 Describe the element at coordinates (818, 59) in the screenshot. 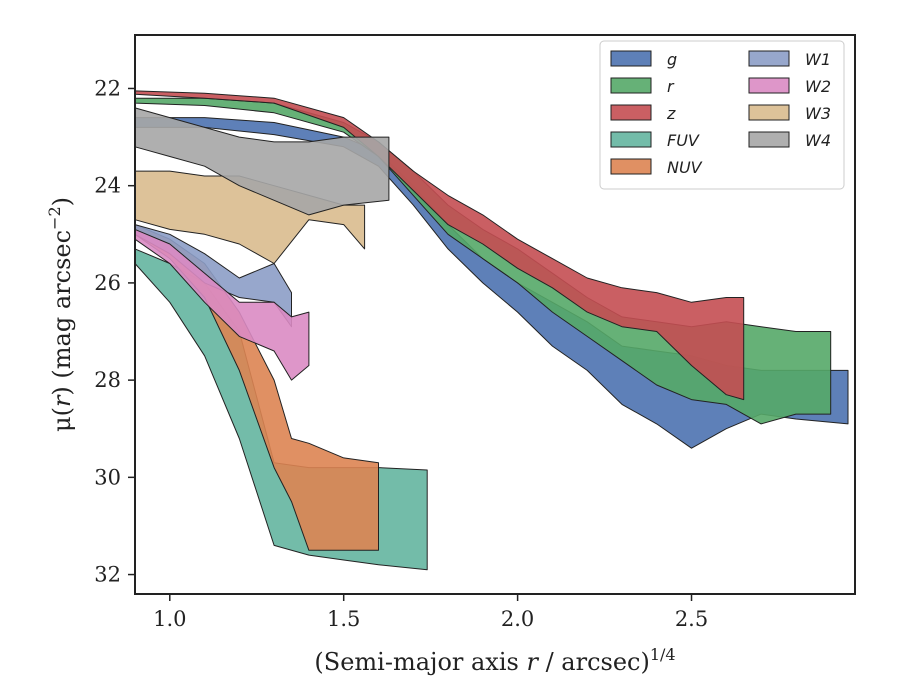

I see `legend-label-w1: W1` at that location.